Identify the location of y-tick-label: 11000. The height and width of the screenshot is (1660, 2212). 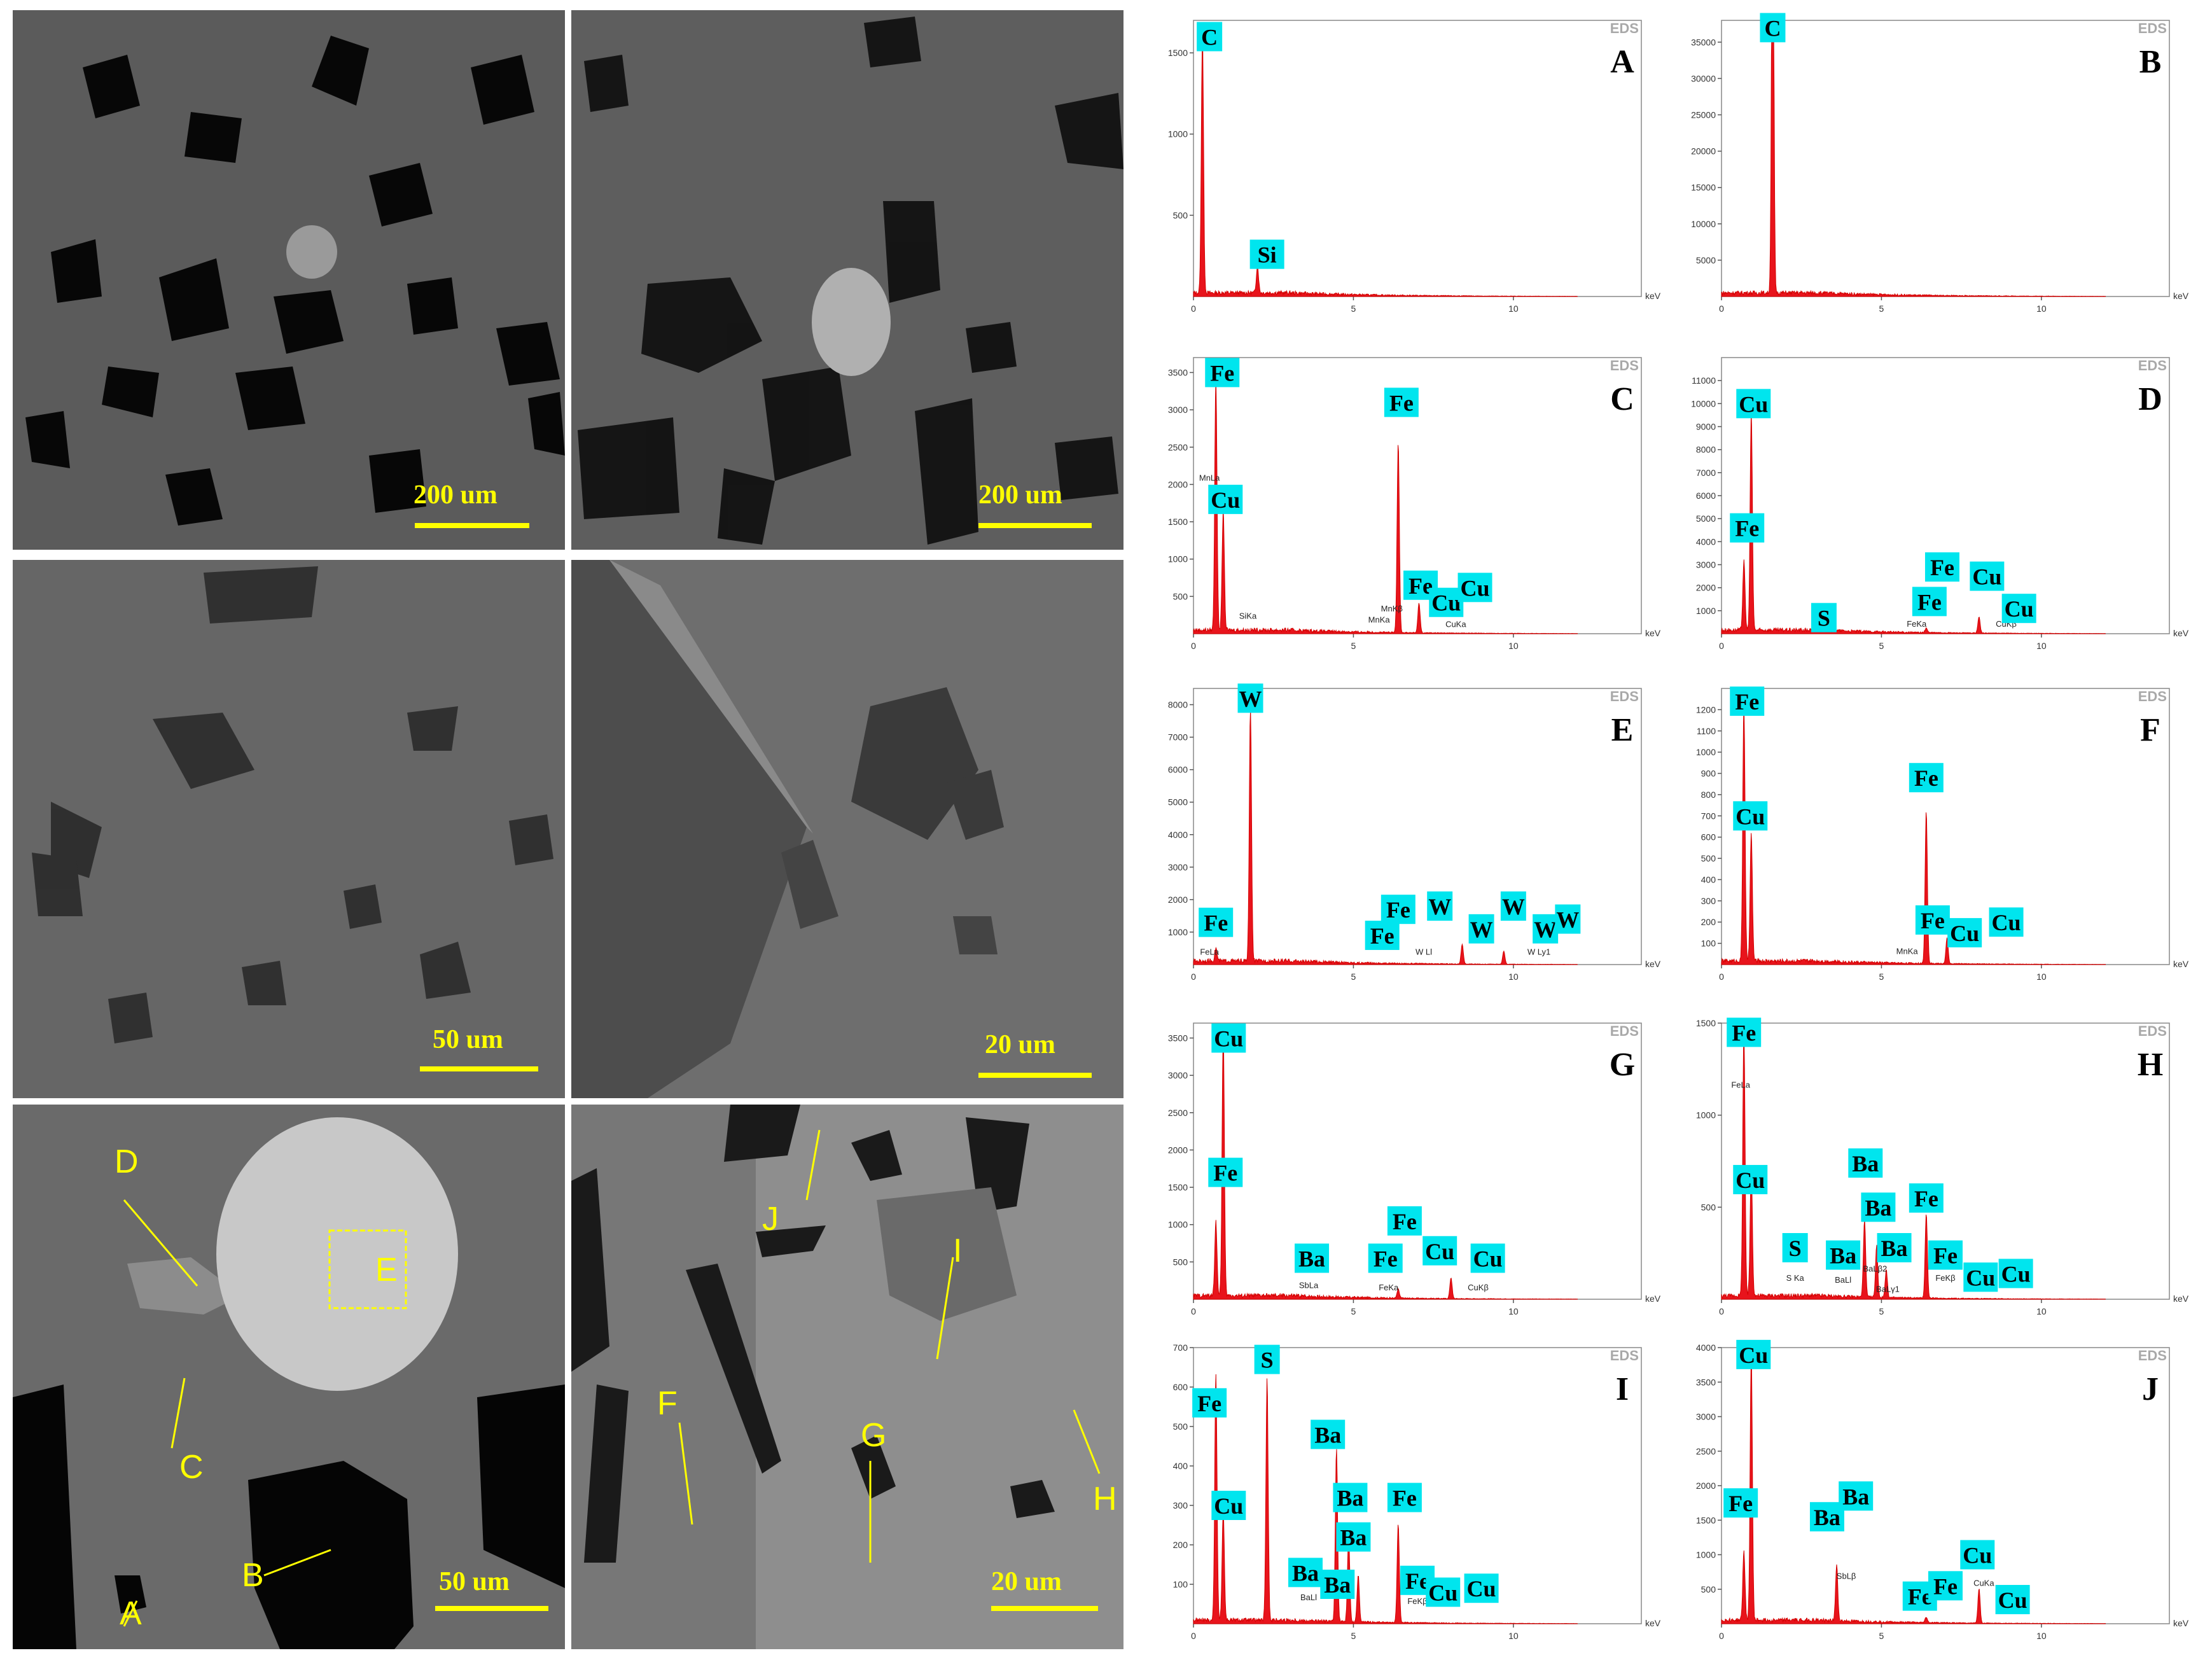
(1704, 381).